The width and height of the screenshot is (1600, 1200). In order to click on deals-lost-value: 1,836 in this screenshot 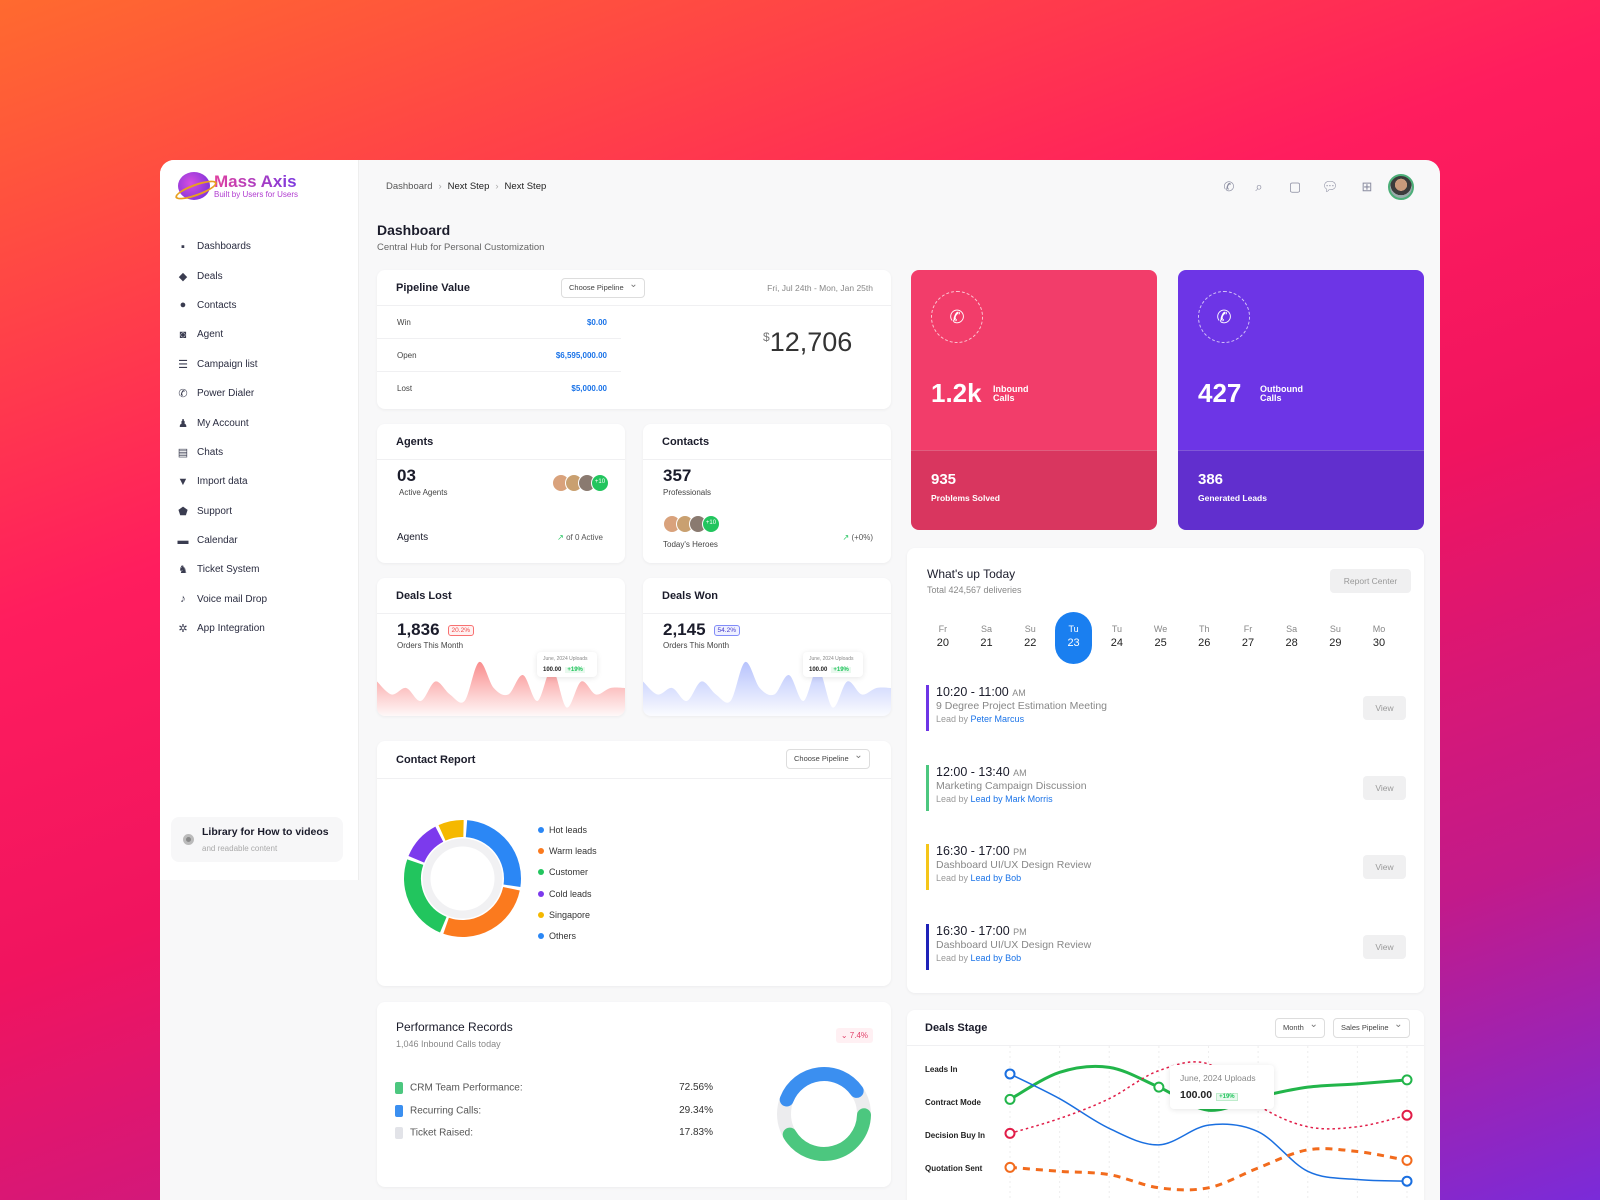, I will do `click(418, 629)`.